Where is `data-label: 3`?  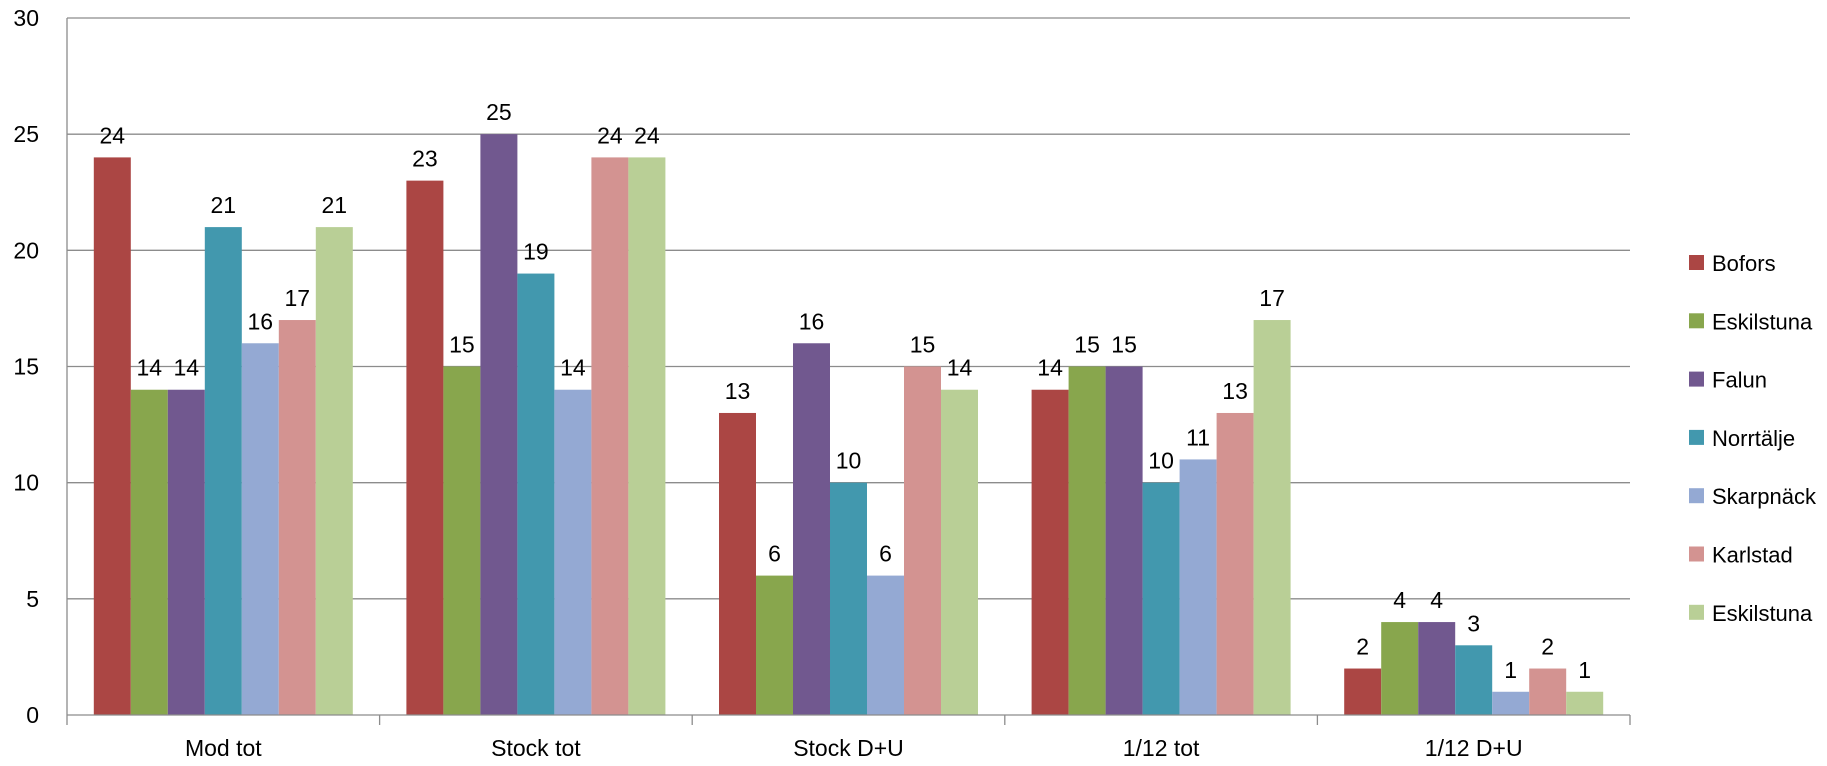
data-label: 3 is located at coordinates (1473, 623).